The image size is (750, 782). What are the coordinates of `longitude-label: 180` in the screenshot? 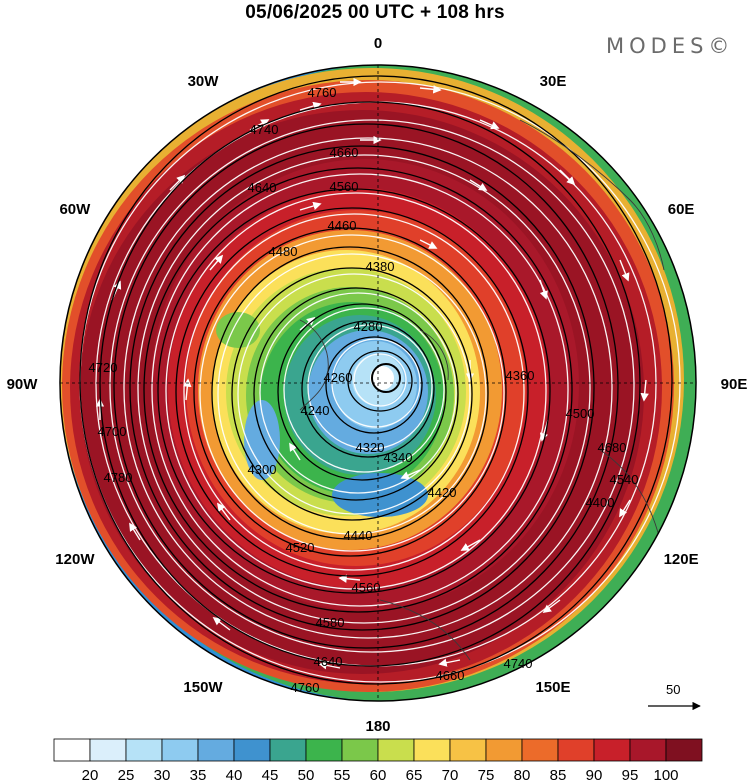 It's located at (377, 726).